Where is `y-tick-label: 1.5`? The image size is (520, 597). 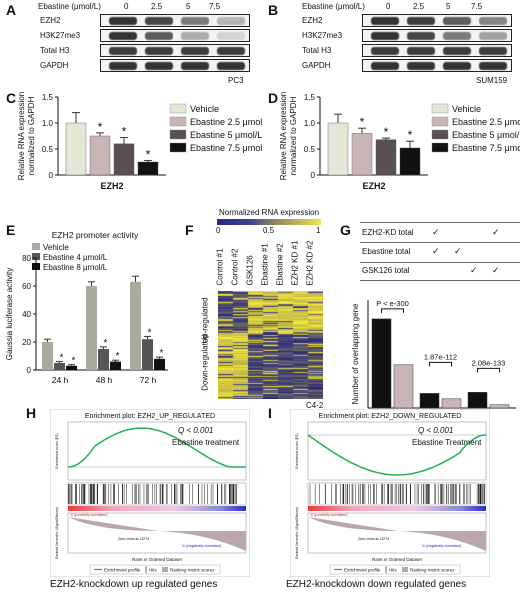
y-tick-label: 1.5 is located at coordinates (310, 97).